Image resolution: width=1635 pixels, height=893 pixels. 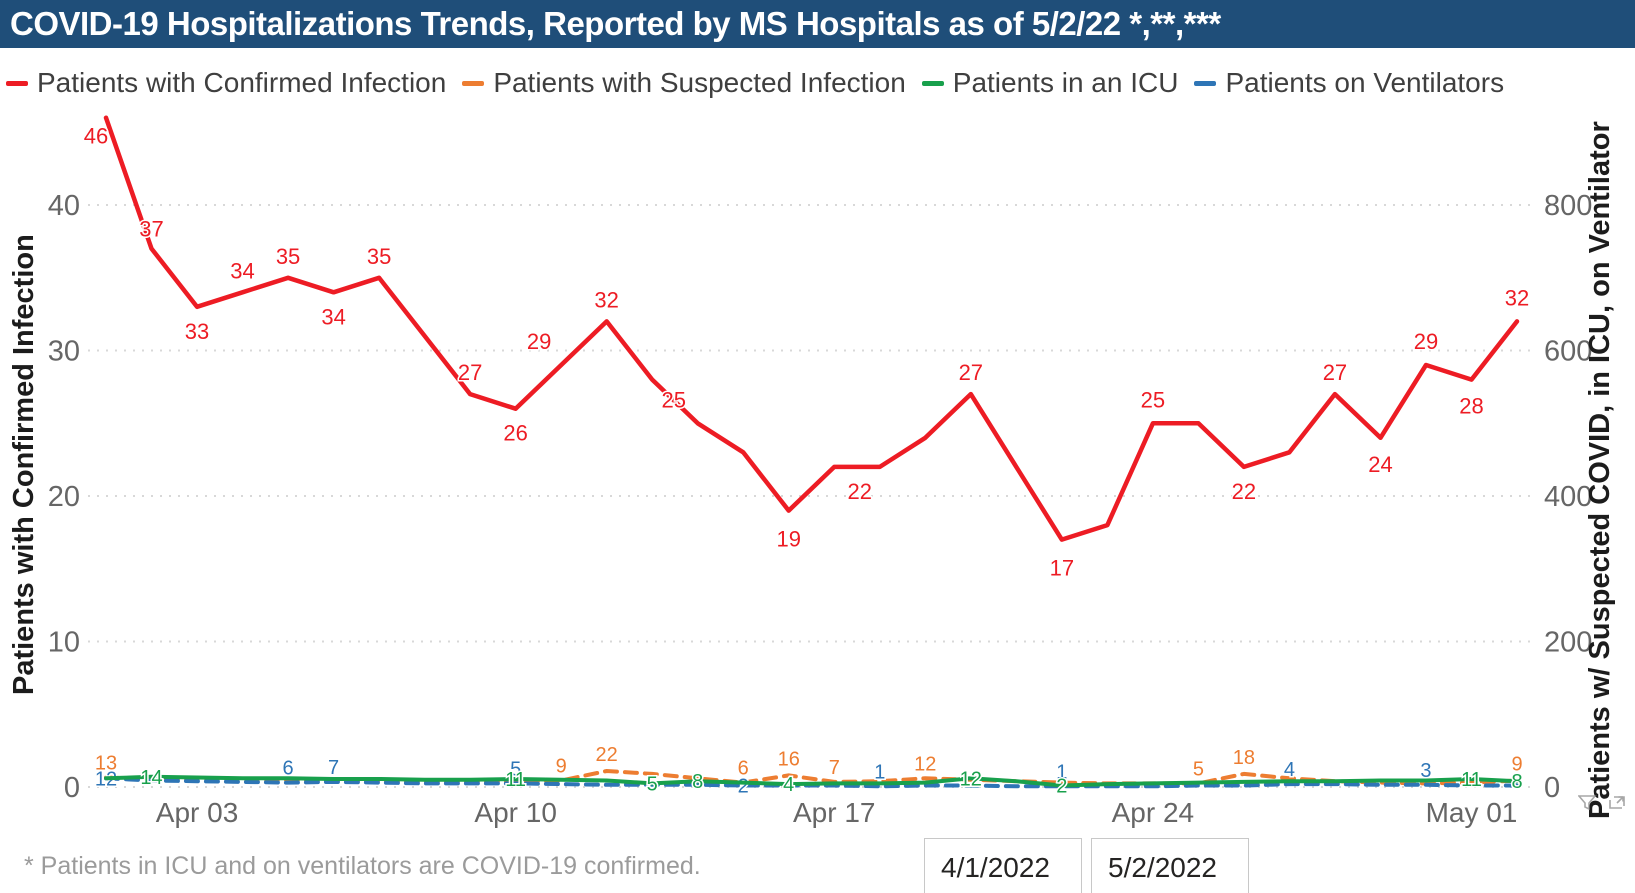 What do you see at coordinates (1198, 769) in the screenshot?
I see `data-label-suspected: 5` at bounding box center [1198, 769].